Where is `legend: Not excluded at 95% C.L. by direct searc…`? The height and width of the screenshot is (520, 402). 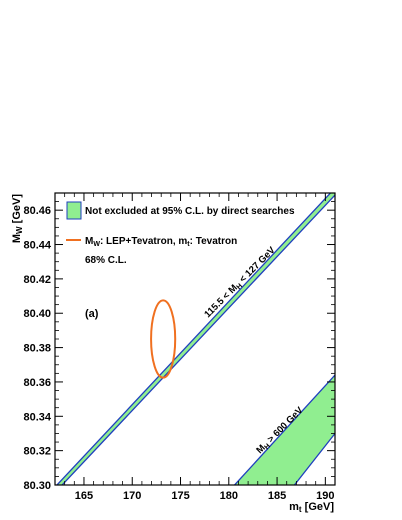
legend: Not excluded at 95% C.L. by direct searc… is located at coordinates (180, 233).